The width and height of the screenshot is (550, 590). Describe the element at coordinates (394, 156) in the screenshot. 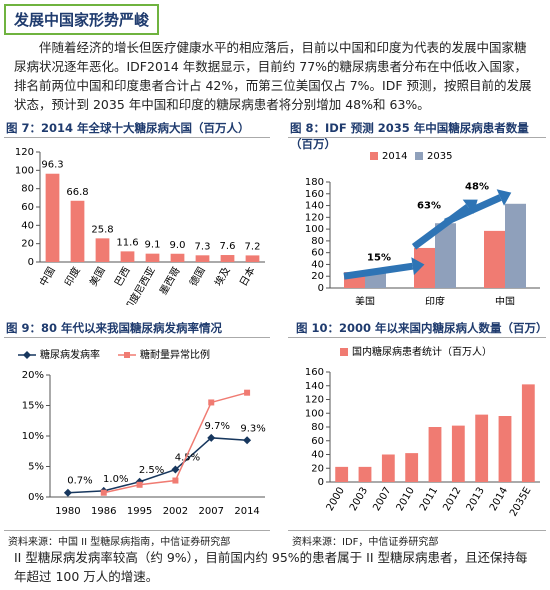

I see `legend-label: 2014` at that location.